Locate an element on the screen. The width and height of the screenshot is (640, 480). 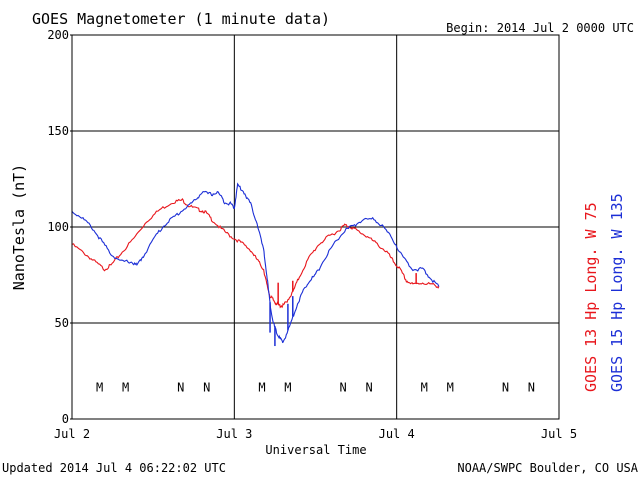
orbit-marker-10: N is located at coordinates (505, 387).